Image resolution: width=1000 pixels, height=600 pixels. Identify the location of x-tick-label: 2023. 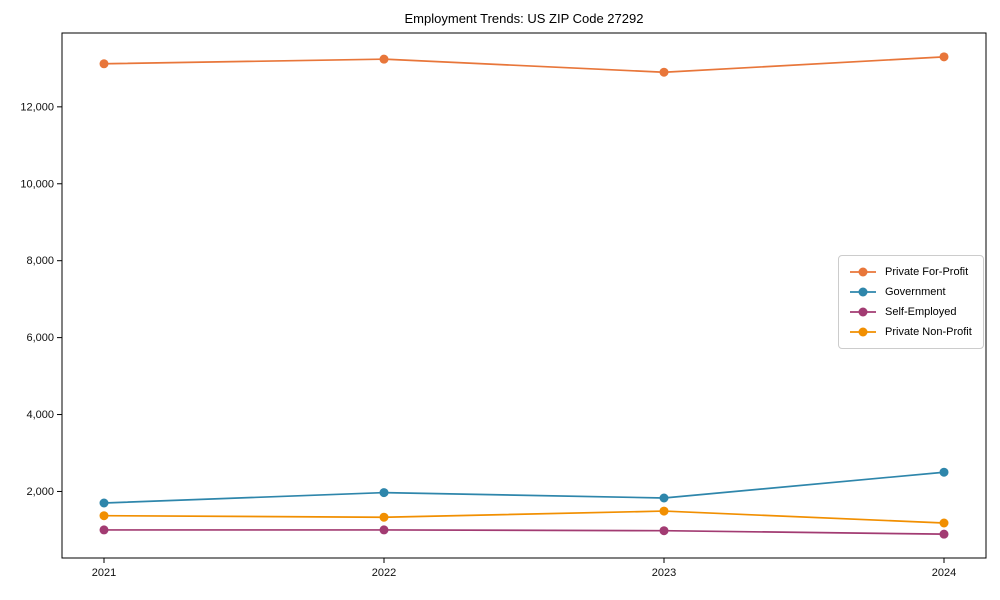
(664, 573).